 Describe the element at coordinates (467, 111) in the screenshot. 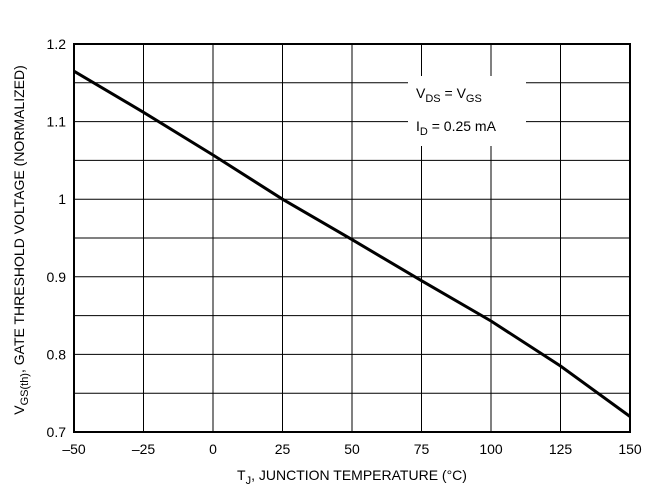

I see `annotation-background` at that location.